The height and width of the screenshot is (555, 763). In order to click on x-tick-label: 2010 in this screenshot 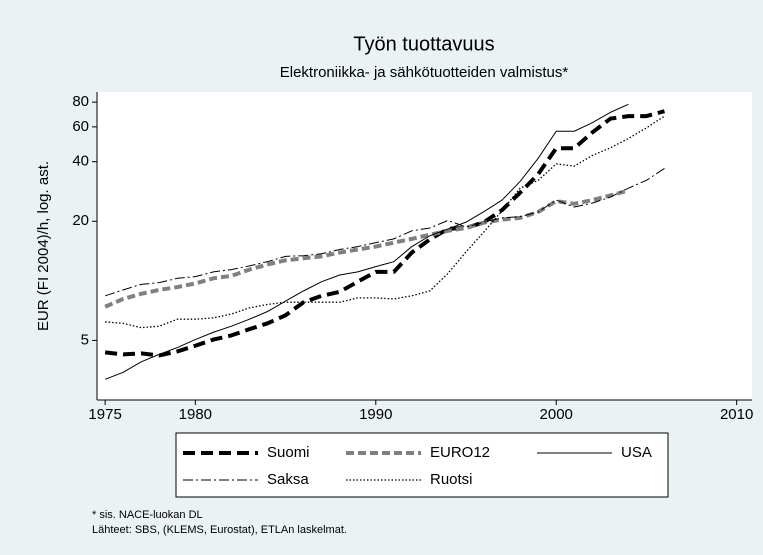, I will do `click(736, 414)`.